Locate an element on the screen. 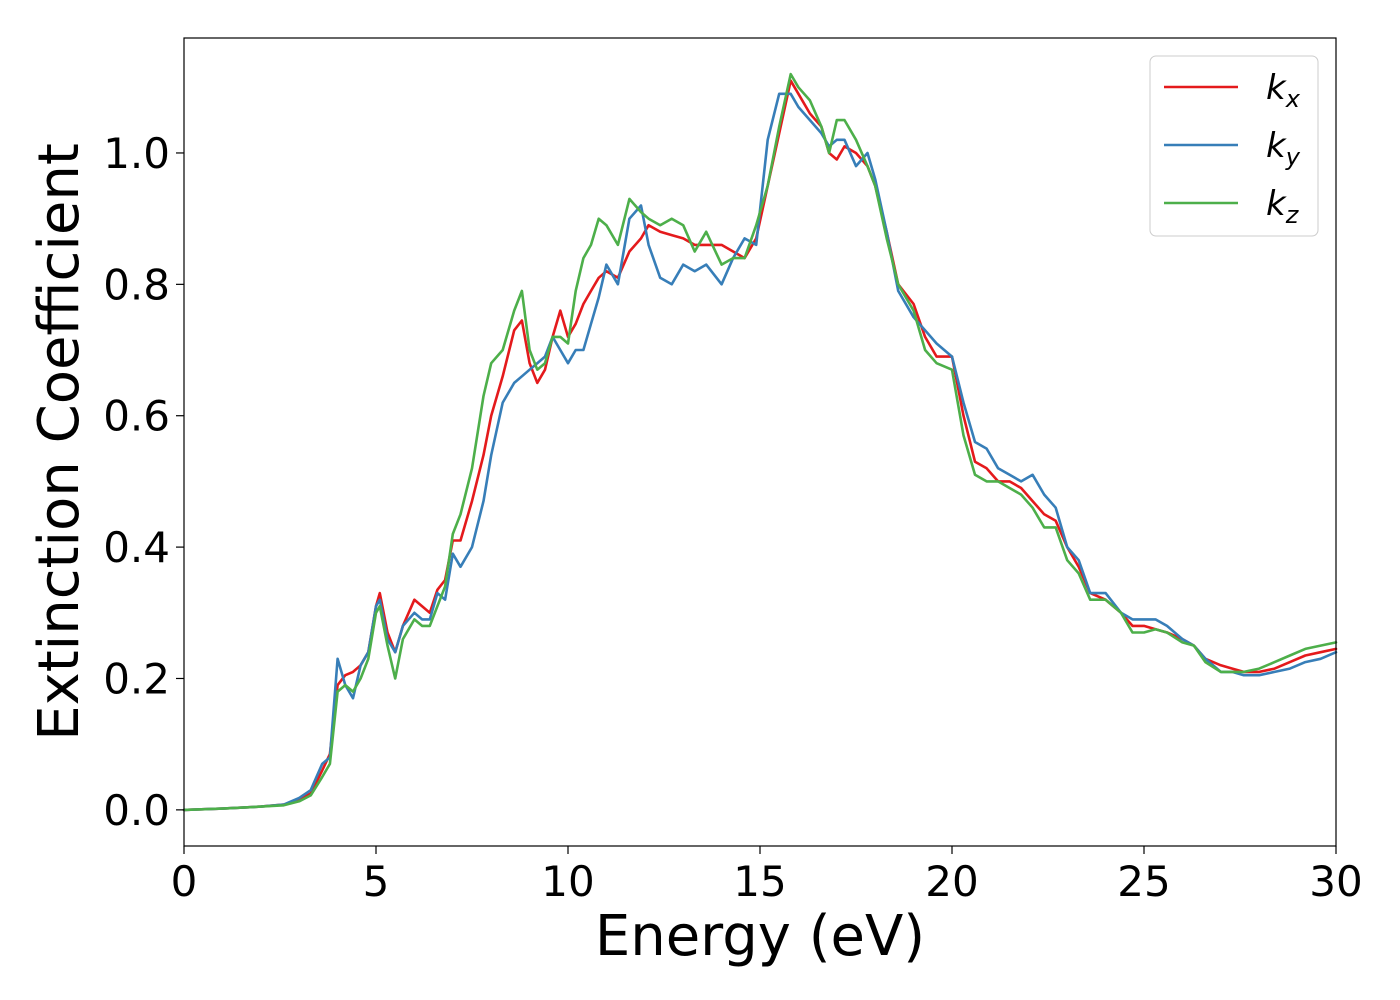 This screenshot has width=1400, height=1000. y-axis-ticks: 0.0 0.2 0.4 0.6 0.8 1.0 is located at coordinates (143, 482).